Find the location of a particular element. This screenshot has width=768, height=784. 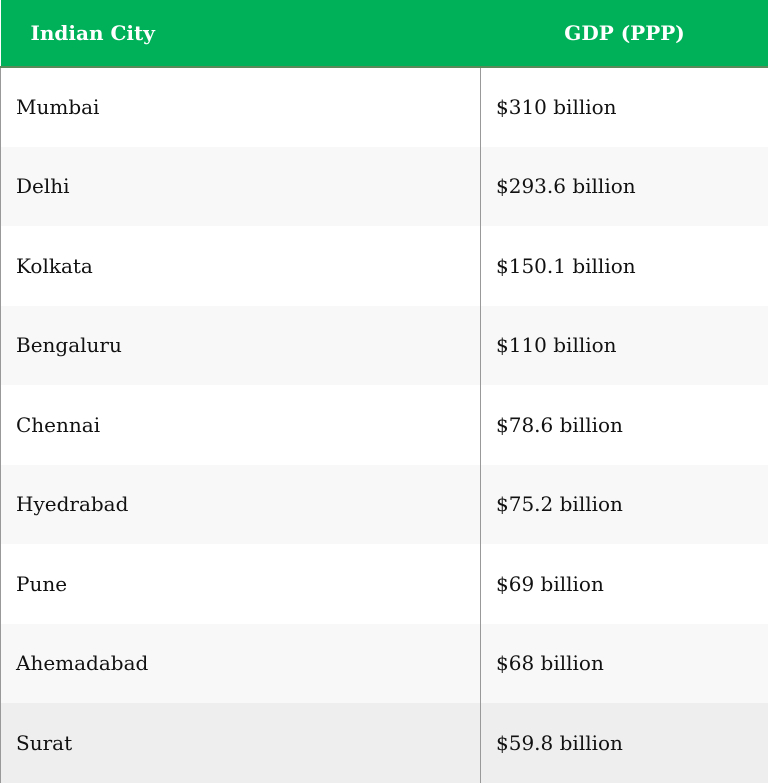

table-row: Delhi $293.6 billion is located at coordinates (384, 186).